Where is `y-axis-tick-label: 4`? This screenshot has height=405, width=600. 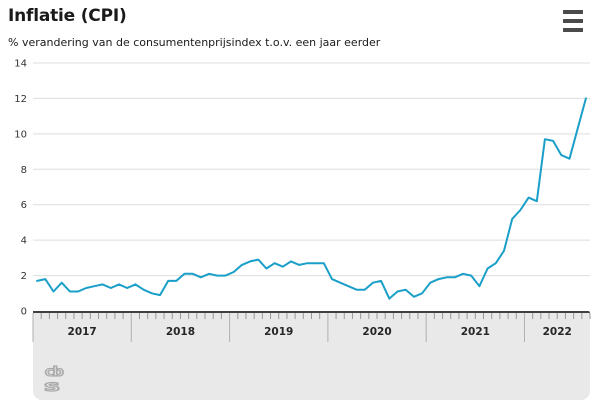 y-axis-tick-label: 4 is located at coordinates (24, 241).